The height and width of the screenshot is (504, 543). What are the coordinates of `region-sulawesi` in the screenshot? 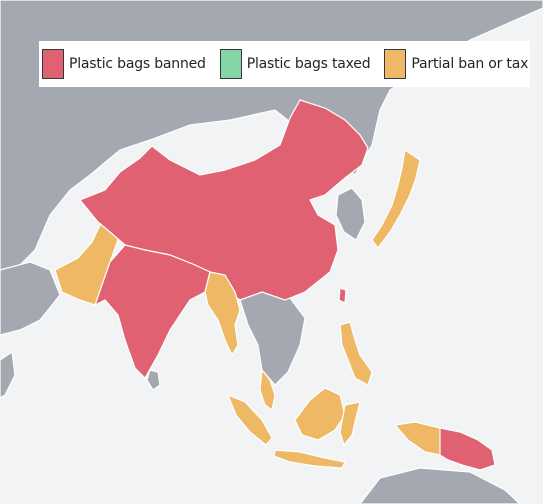 It's located at (350, 424).